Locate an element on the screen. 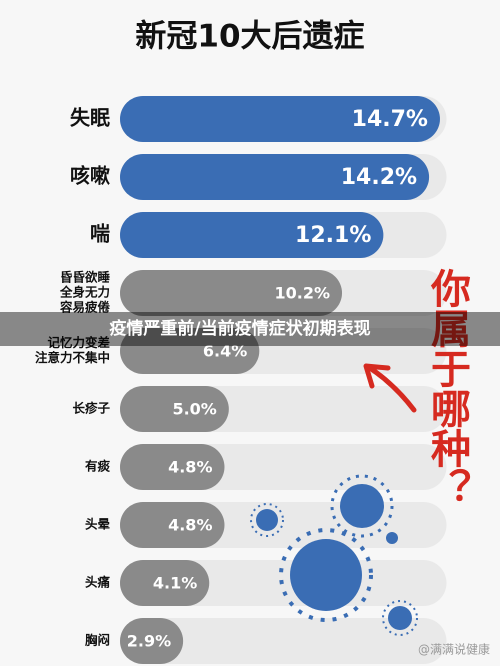 This screenshot has width=500, height=666. category-label: 长疹子 is located at coordinates (91, 408).